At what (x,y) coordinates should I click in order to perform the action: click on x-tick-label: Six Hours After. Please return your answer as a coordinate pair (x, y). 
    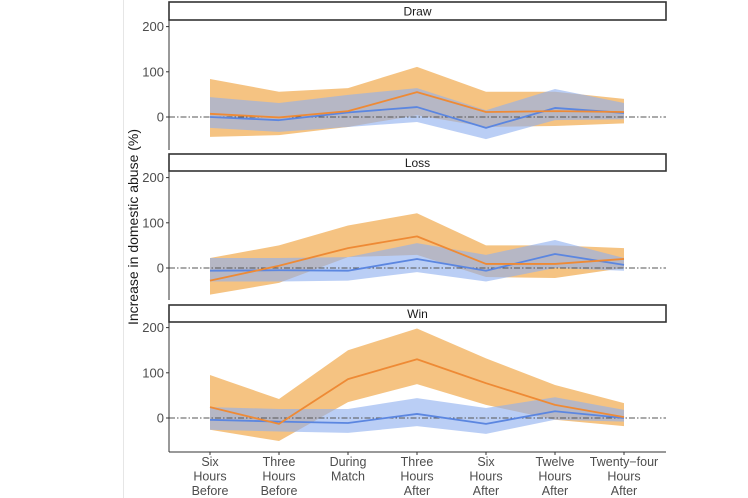
    Looking at the image, I should click on (485, 476).